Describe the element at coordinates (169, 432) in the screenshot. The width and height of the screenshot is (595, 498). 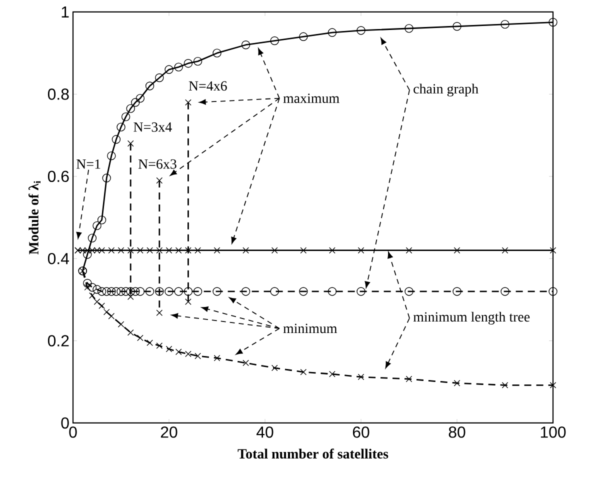
I see `x-tick-label: 20` at that location.